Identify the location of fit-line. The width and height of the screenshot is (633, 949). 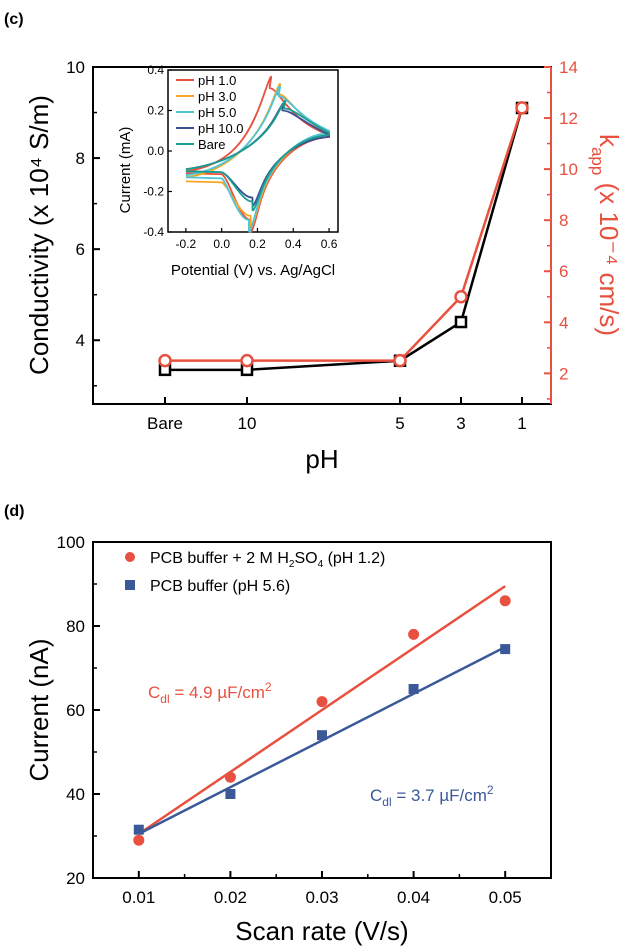
(322, 740).